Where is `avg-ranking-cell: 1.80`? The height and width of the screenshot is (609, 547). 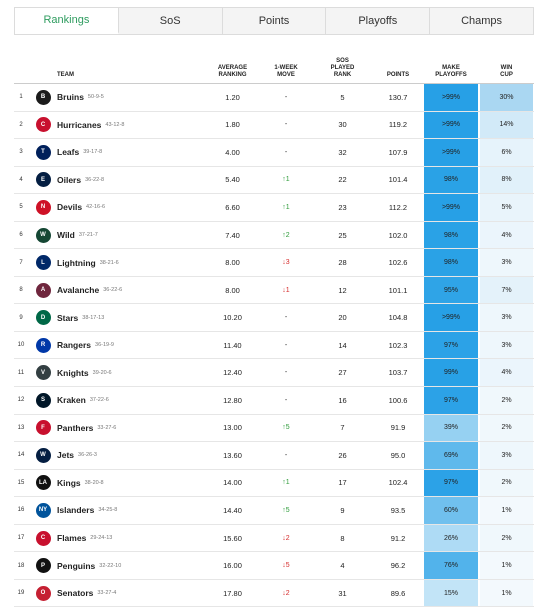
avg-ranking-cell: 1.80 is located at coordinates (232, 125).